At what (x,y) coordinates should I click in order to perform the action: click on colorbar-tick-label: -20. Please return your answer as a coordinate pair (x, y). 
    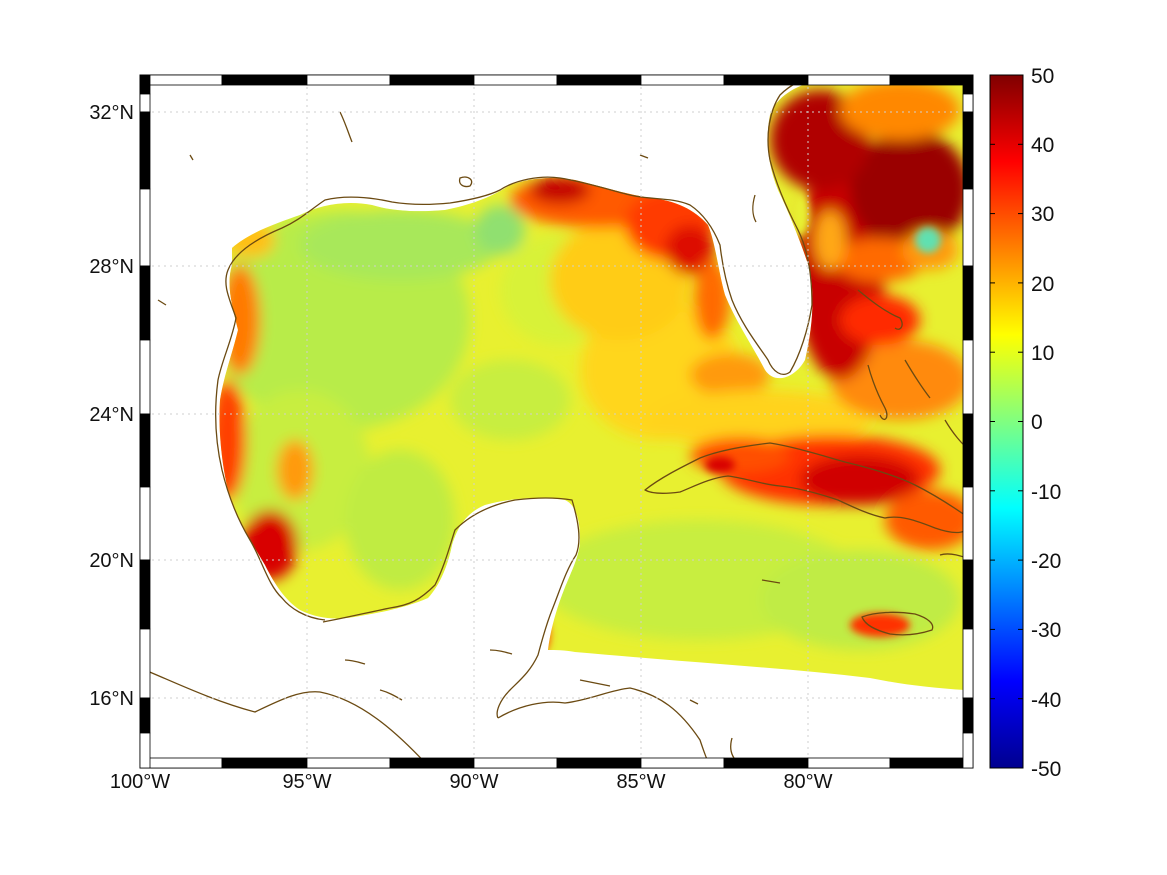
    Looking at the image, I should click on (1046, 561).